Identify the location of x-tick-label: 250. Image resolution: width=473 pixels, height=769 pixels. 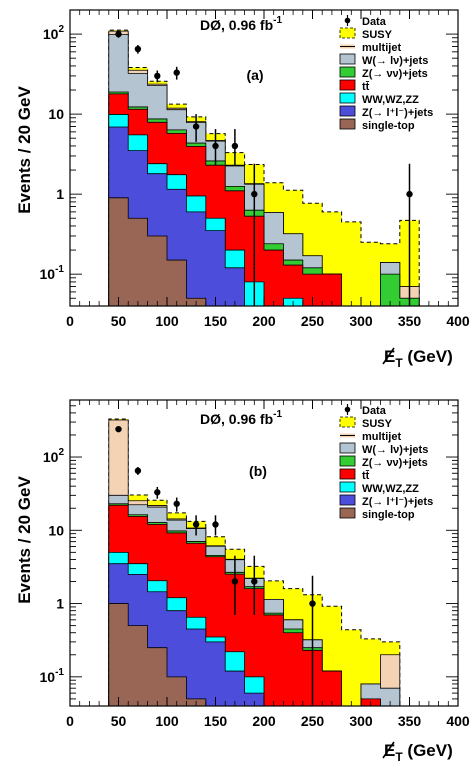
(313, 321).